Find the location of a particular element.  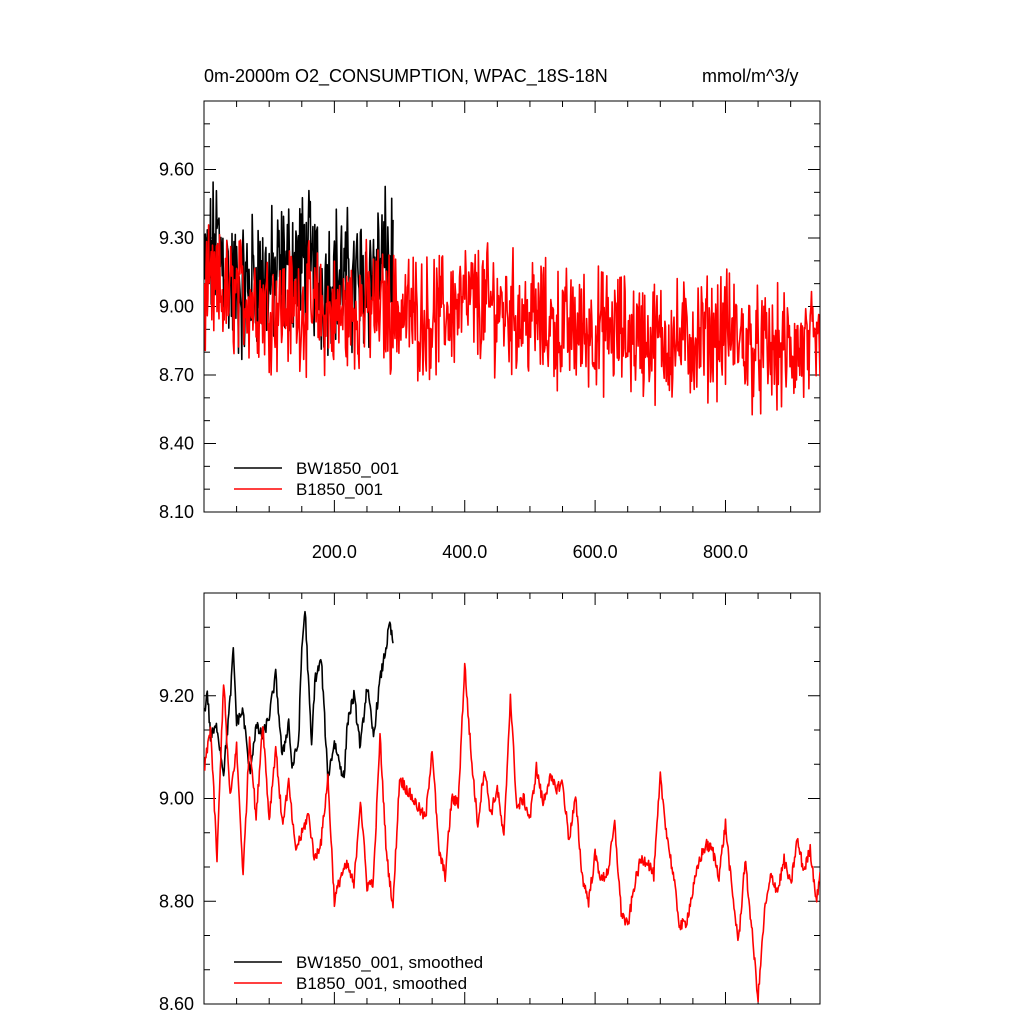

chart-units: mmol/m^3/y is located at coordinates (750, 76).